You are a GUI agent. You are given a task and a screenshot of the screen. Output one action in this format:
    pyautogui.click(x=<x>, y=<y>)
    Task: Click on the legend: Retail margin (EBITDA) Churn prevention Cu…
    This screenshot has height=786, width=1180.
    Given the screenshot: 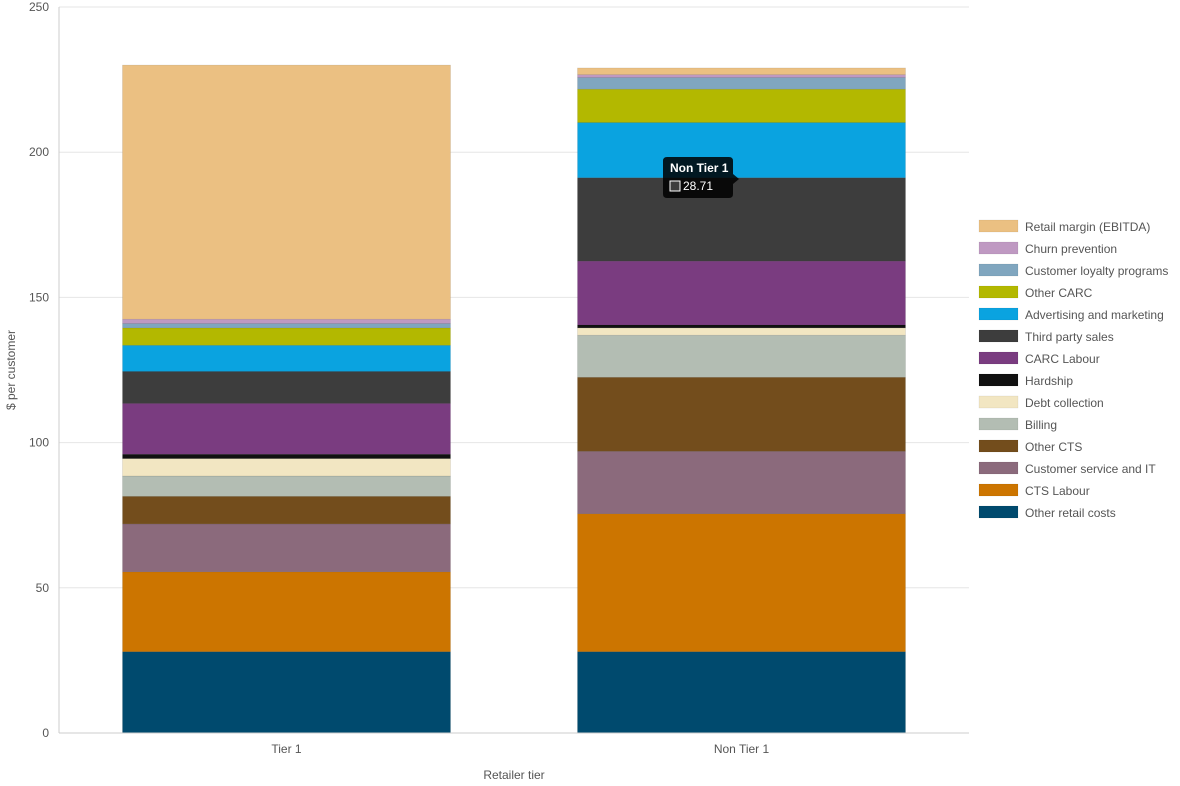 What is the action you would take?
    pyautogui.click(x=1073, y=369)
    